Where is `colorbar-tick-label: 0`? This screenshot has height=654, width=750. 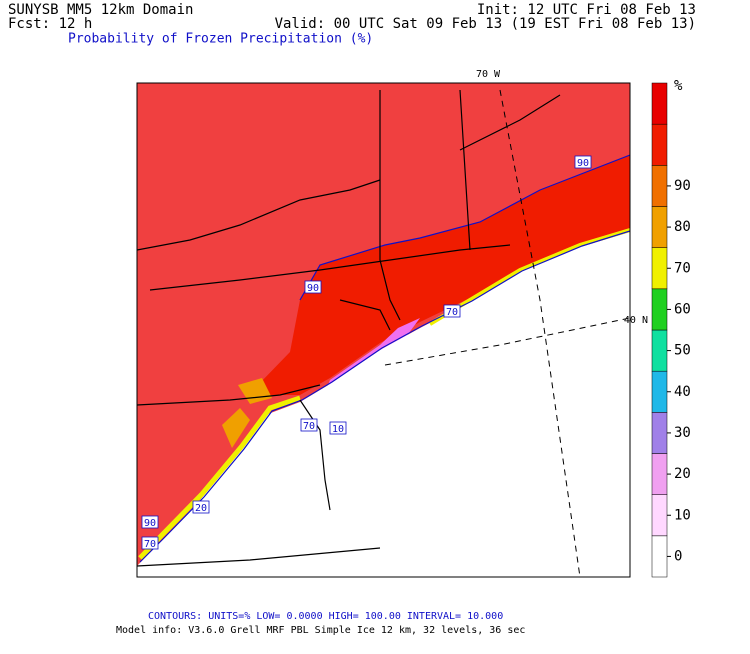
colorbar-tick-label: 0 is located at coordinates (678, 556).